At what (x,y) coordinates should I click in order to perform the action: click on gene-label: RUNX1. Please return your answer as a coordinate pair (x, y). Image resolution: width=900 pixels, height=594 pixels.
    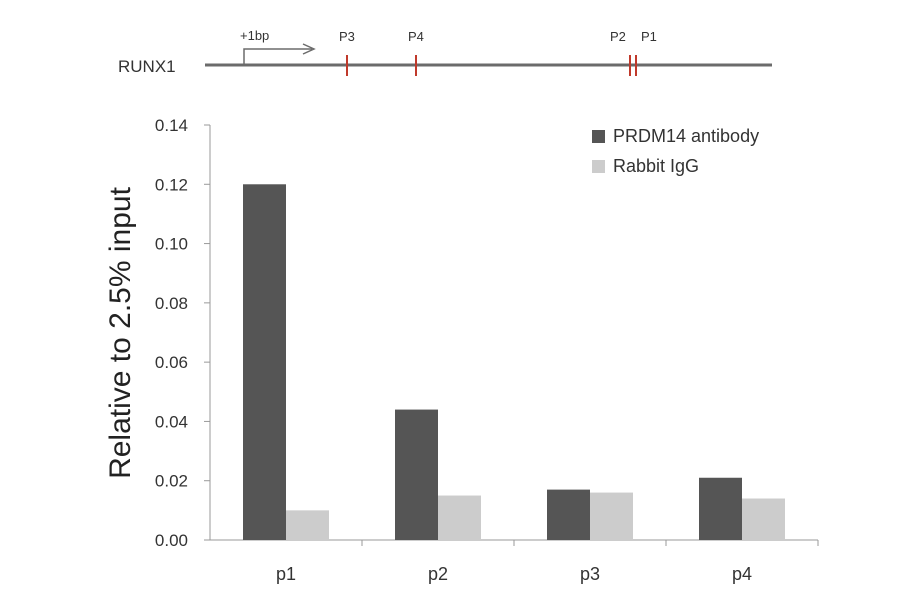
    Looking at the image, I should click on (147, 66).